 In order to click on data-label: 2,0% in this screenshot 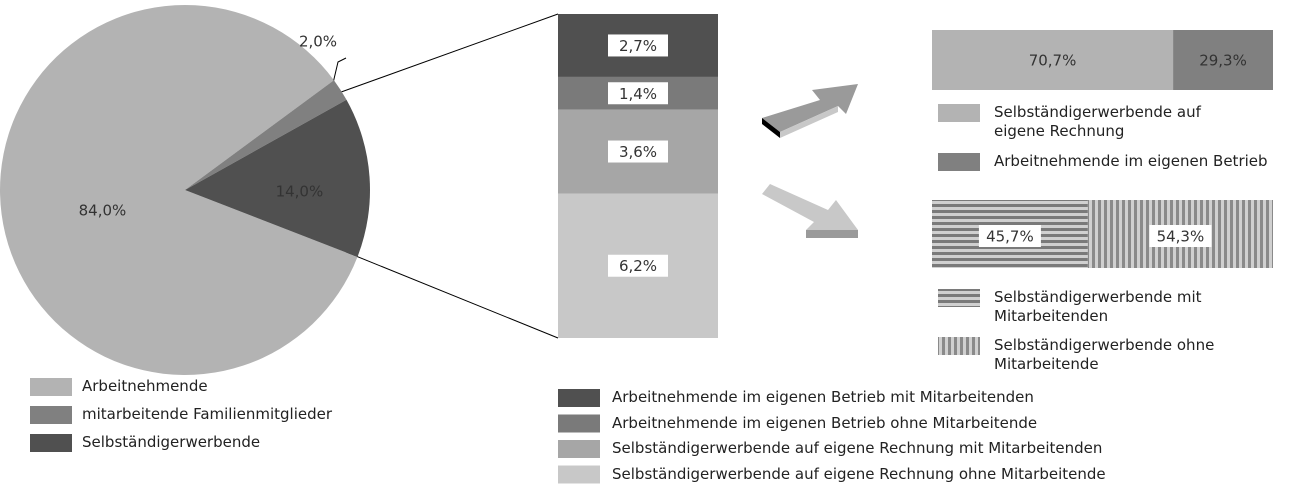, I will do `click(318, 42)`.